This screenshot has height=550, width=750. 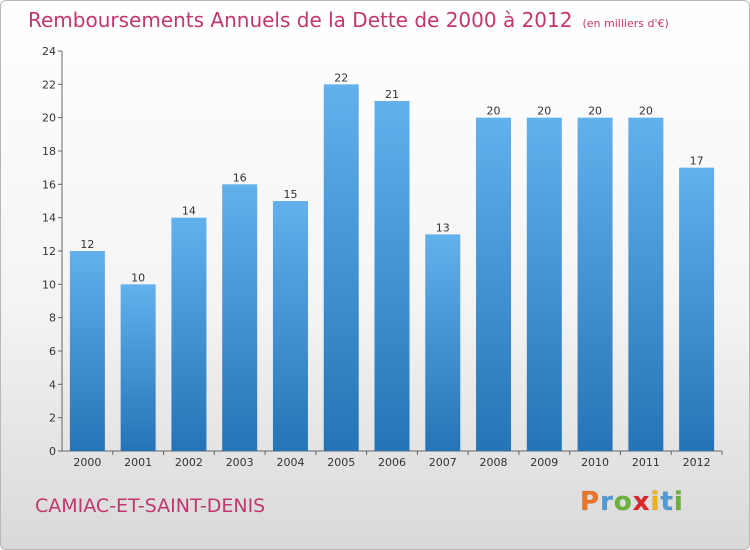 What do you see at coordinates (625, 23) in the screenshot?
I see `unit-note: (en milliers d'€)` at bounding box center [625, 23].